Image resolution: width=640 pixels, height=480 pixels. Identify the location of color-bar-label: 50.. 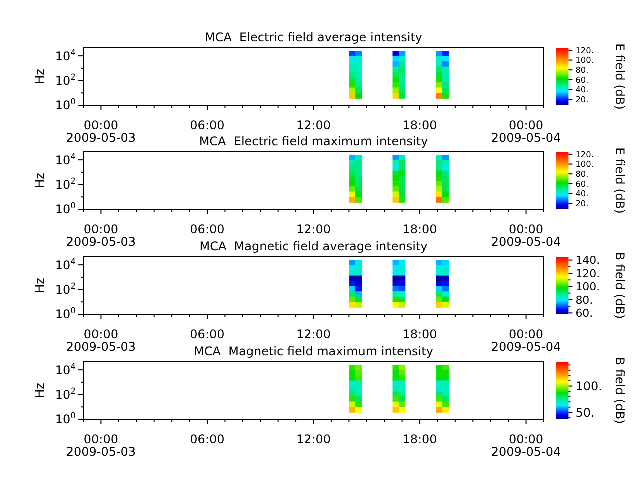
(585, 413).